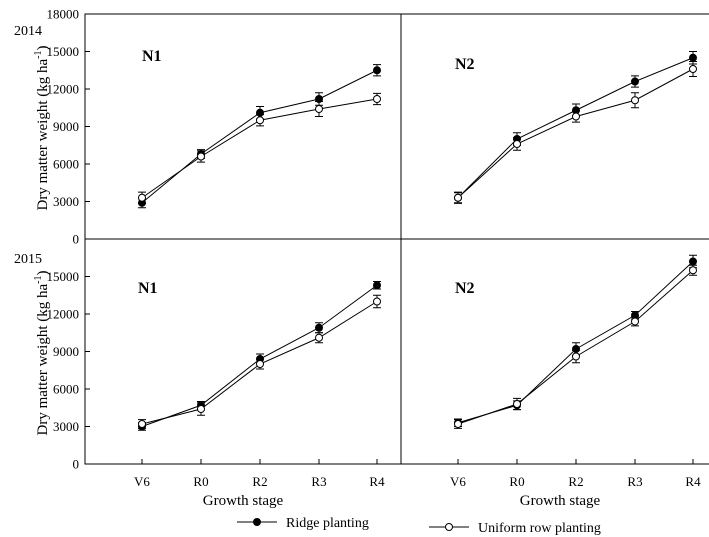  Describe the element at coordinates (560, 501) in the screenshot. I see `x-axis-title-right: Growth stage` at that location.